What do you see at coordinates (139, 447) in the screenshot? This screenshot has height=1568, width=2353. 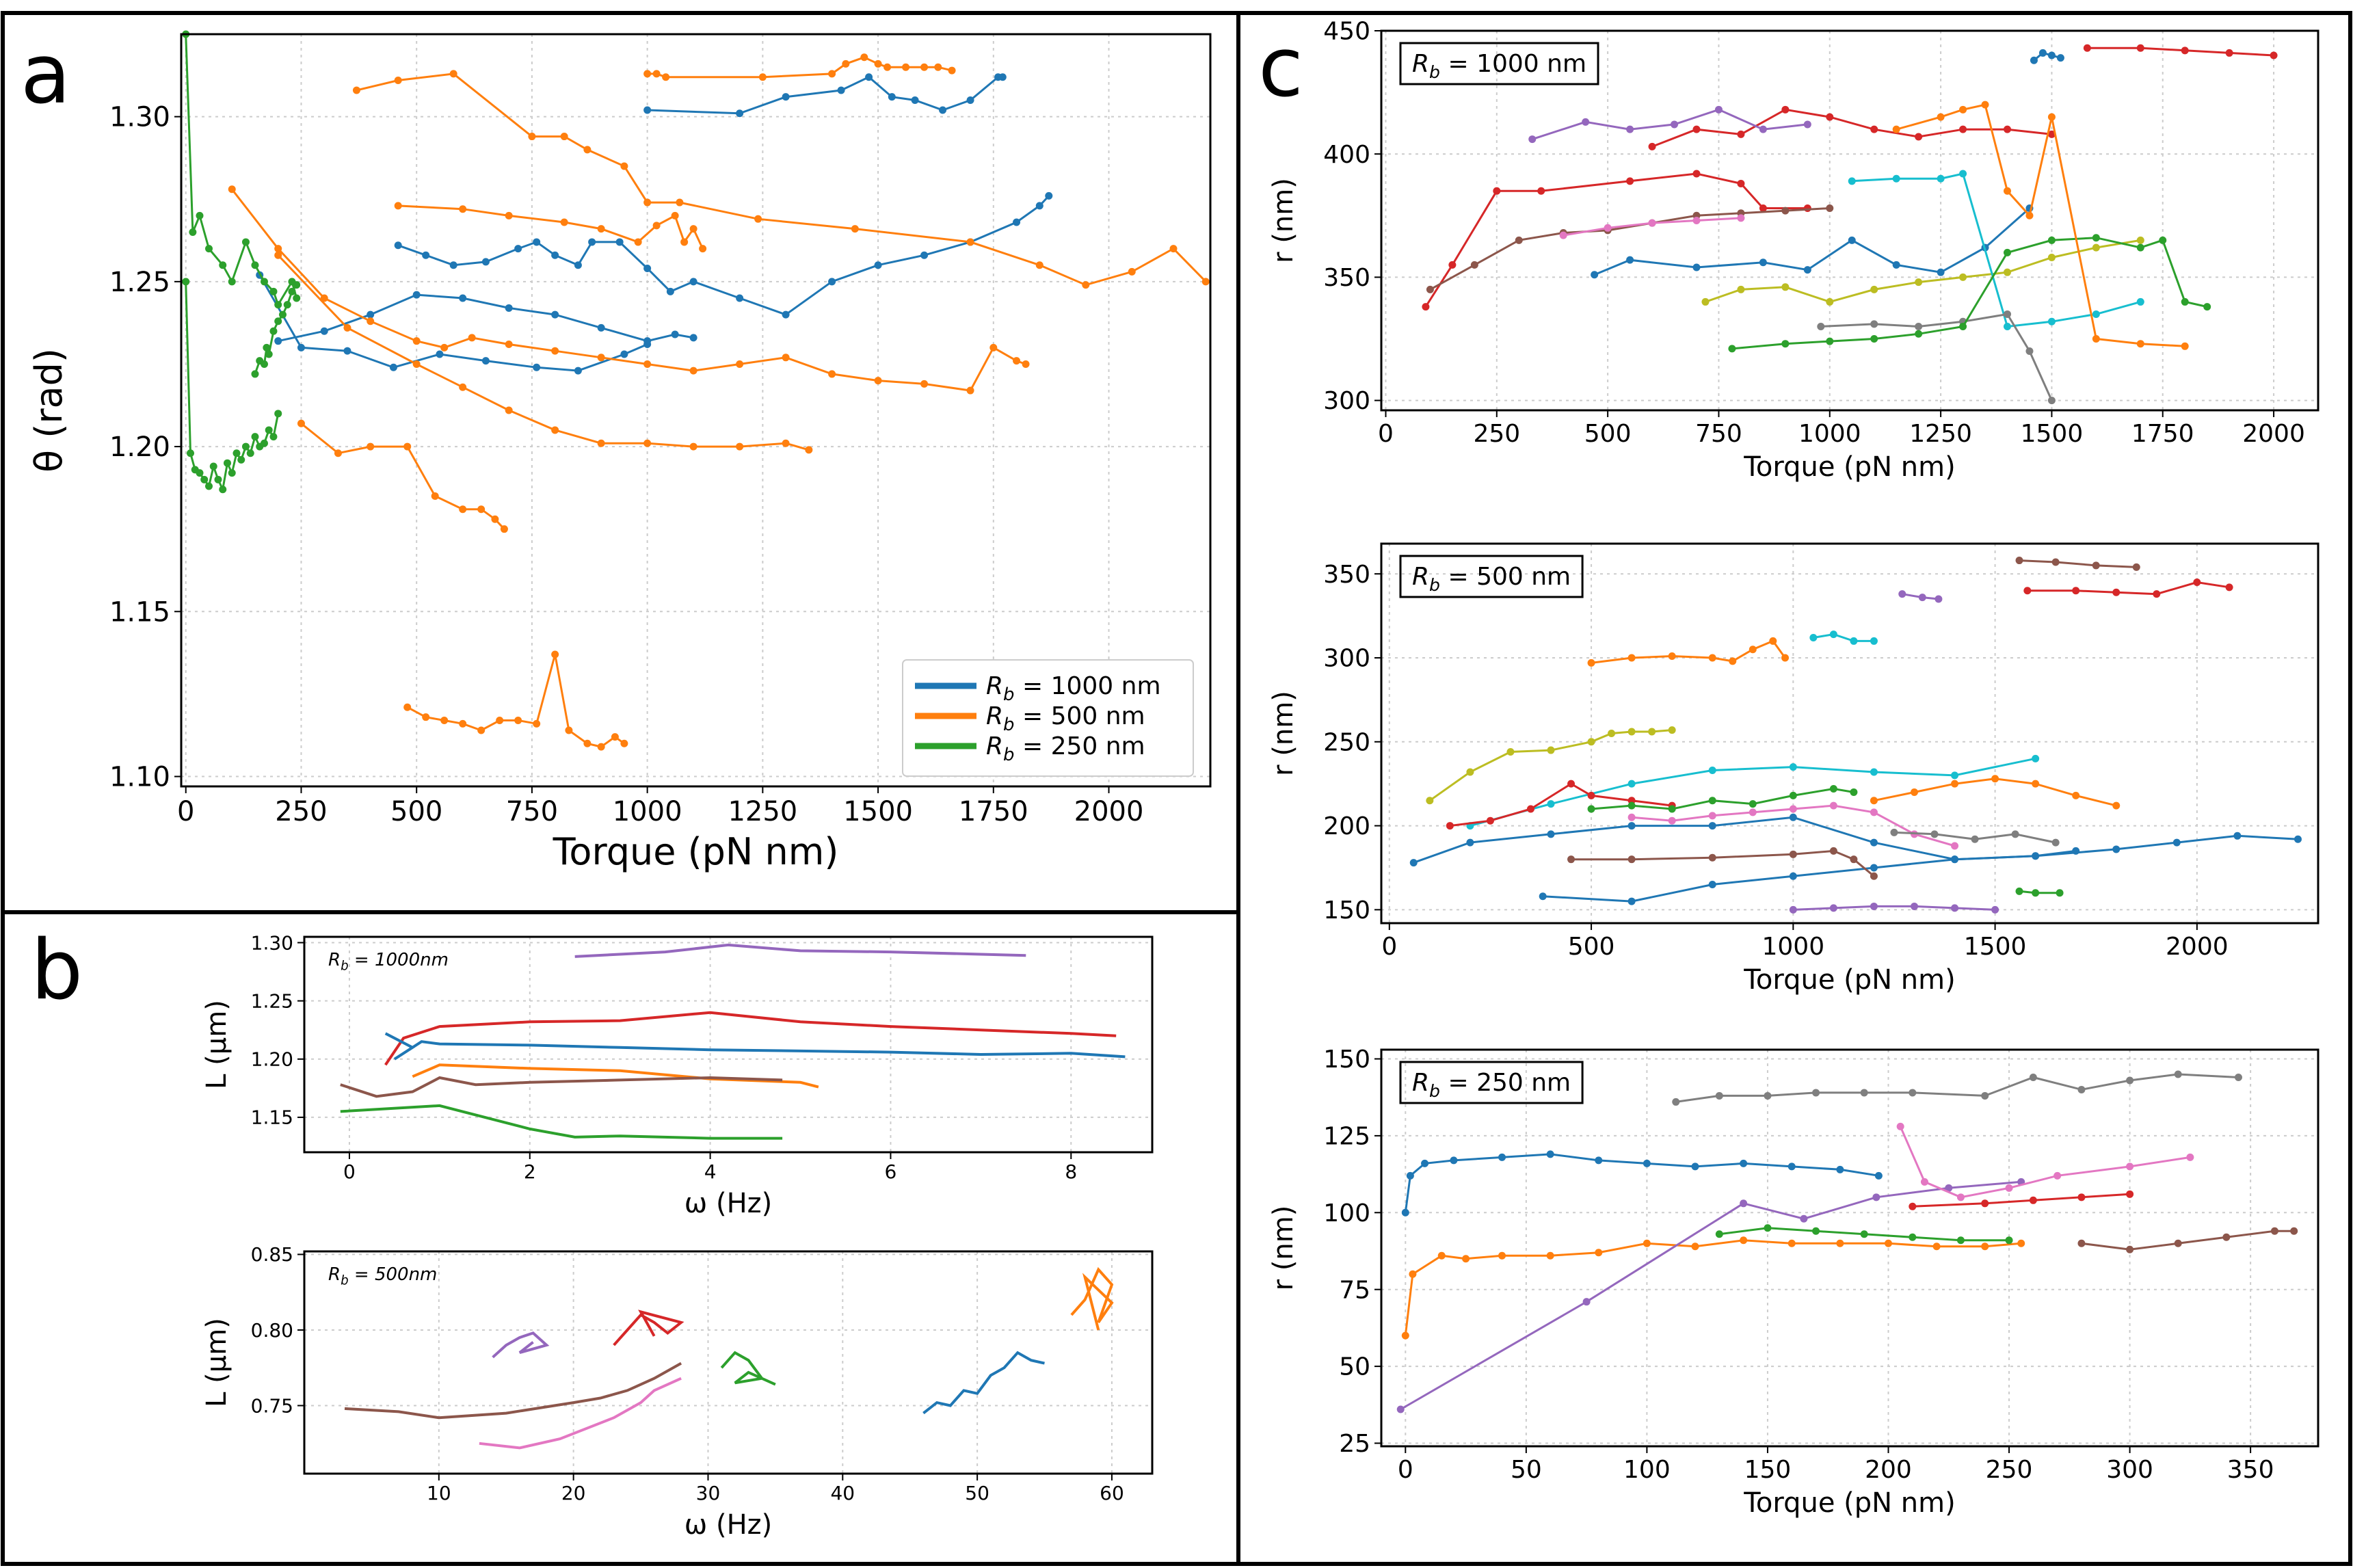 I see `y-tick-label: 1.20` at bounding box center [139, 447].